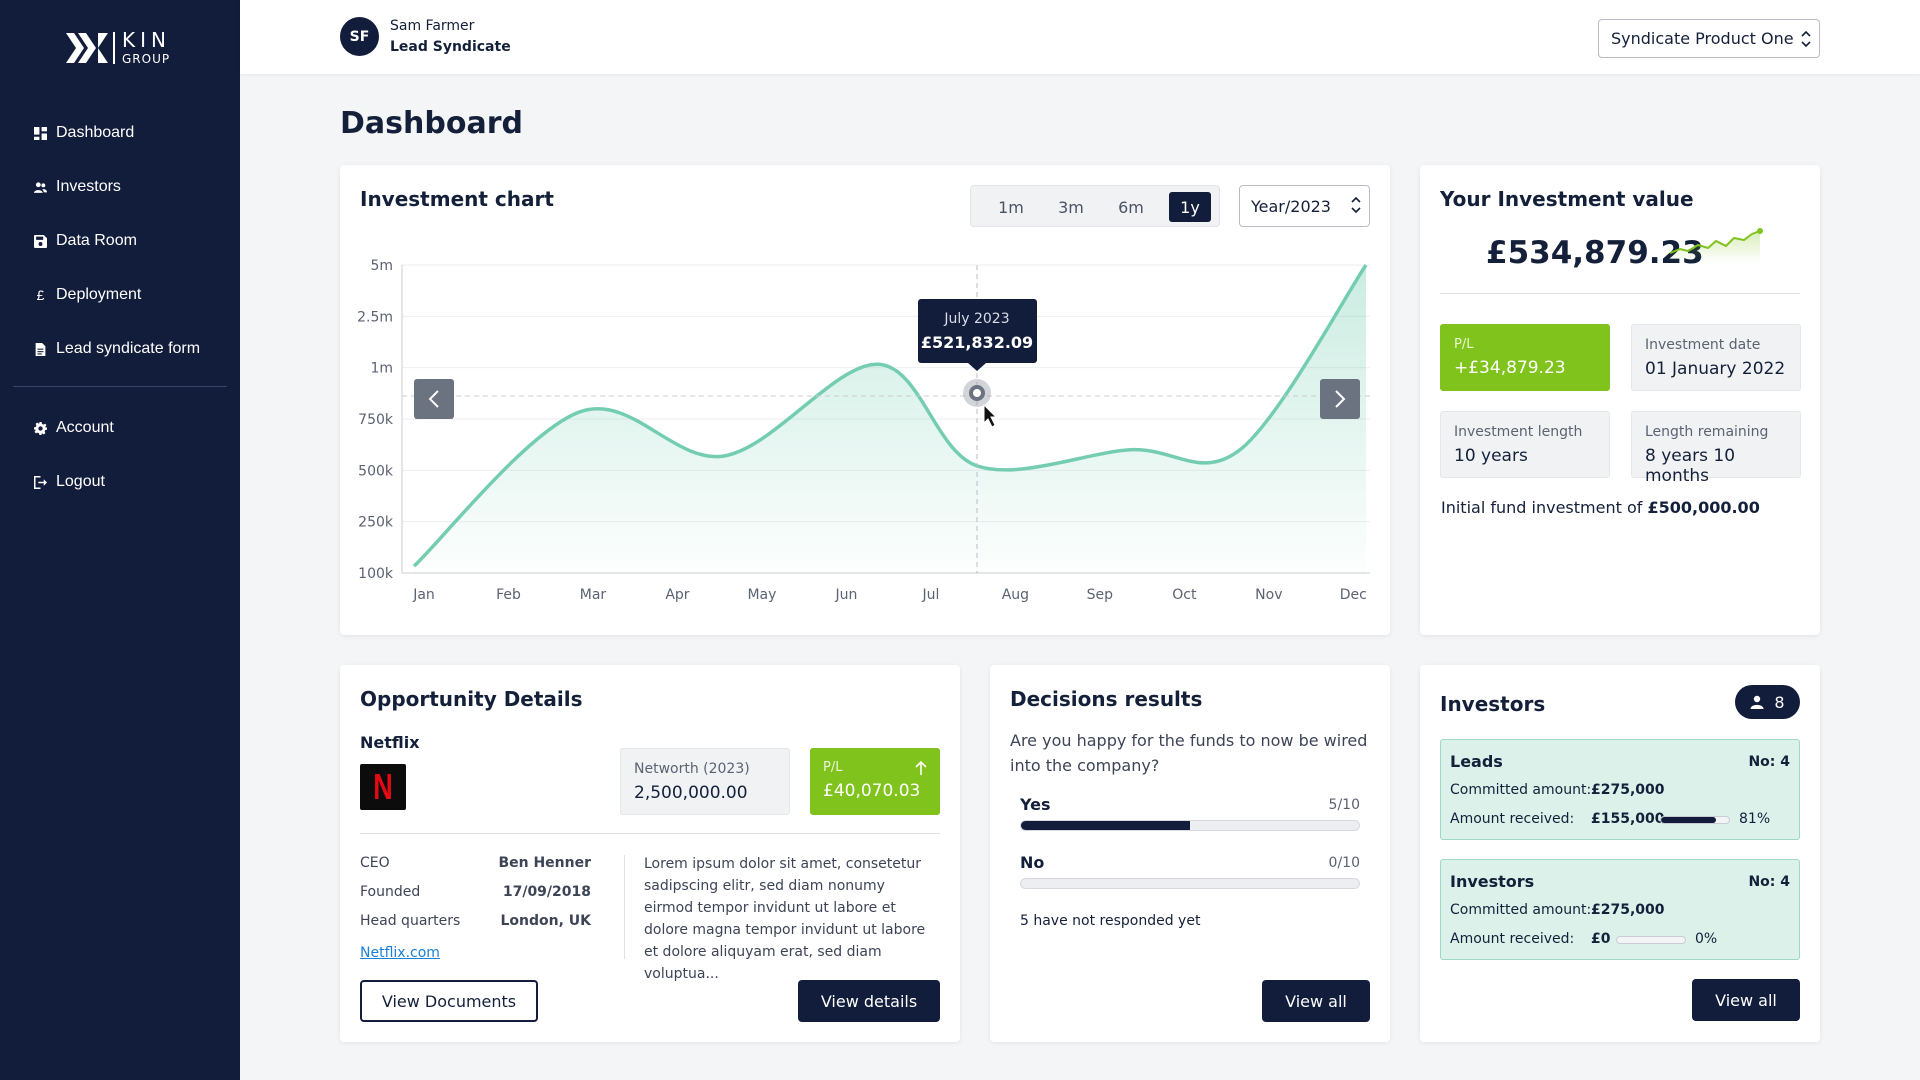  I want to click on vote-yes-bar, so click(1190, 825).